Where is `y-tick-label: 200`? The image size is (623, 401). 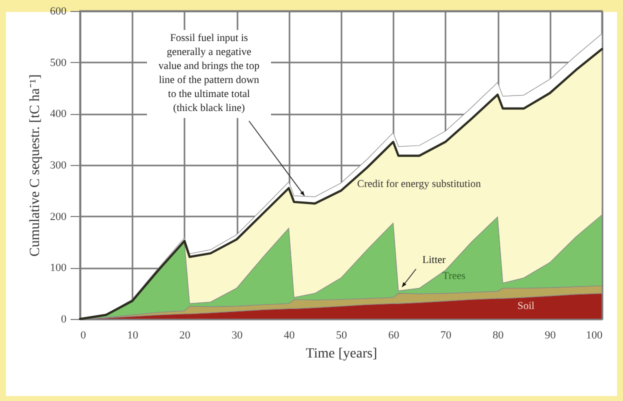 y-tick-label: 200 is located at coordinates (58, 216).